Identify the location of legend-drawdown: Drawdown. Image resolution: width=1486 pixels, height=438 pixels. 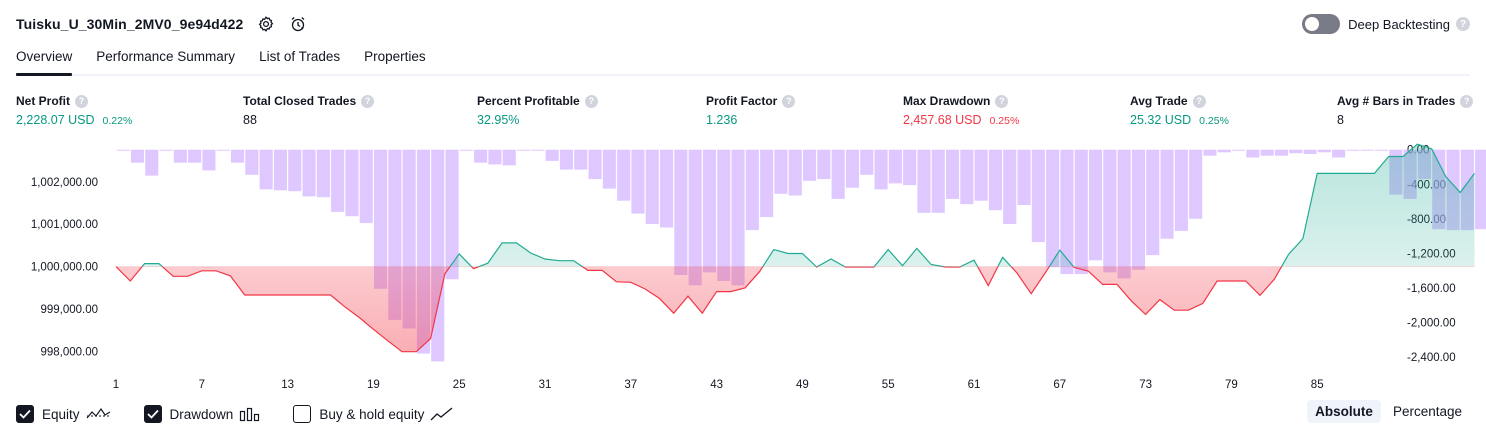
(202, 414).